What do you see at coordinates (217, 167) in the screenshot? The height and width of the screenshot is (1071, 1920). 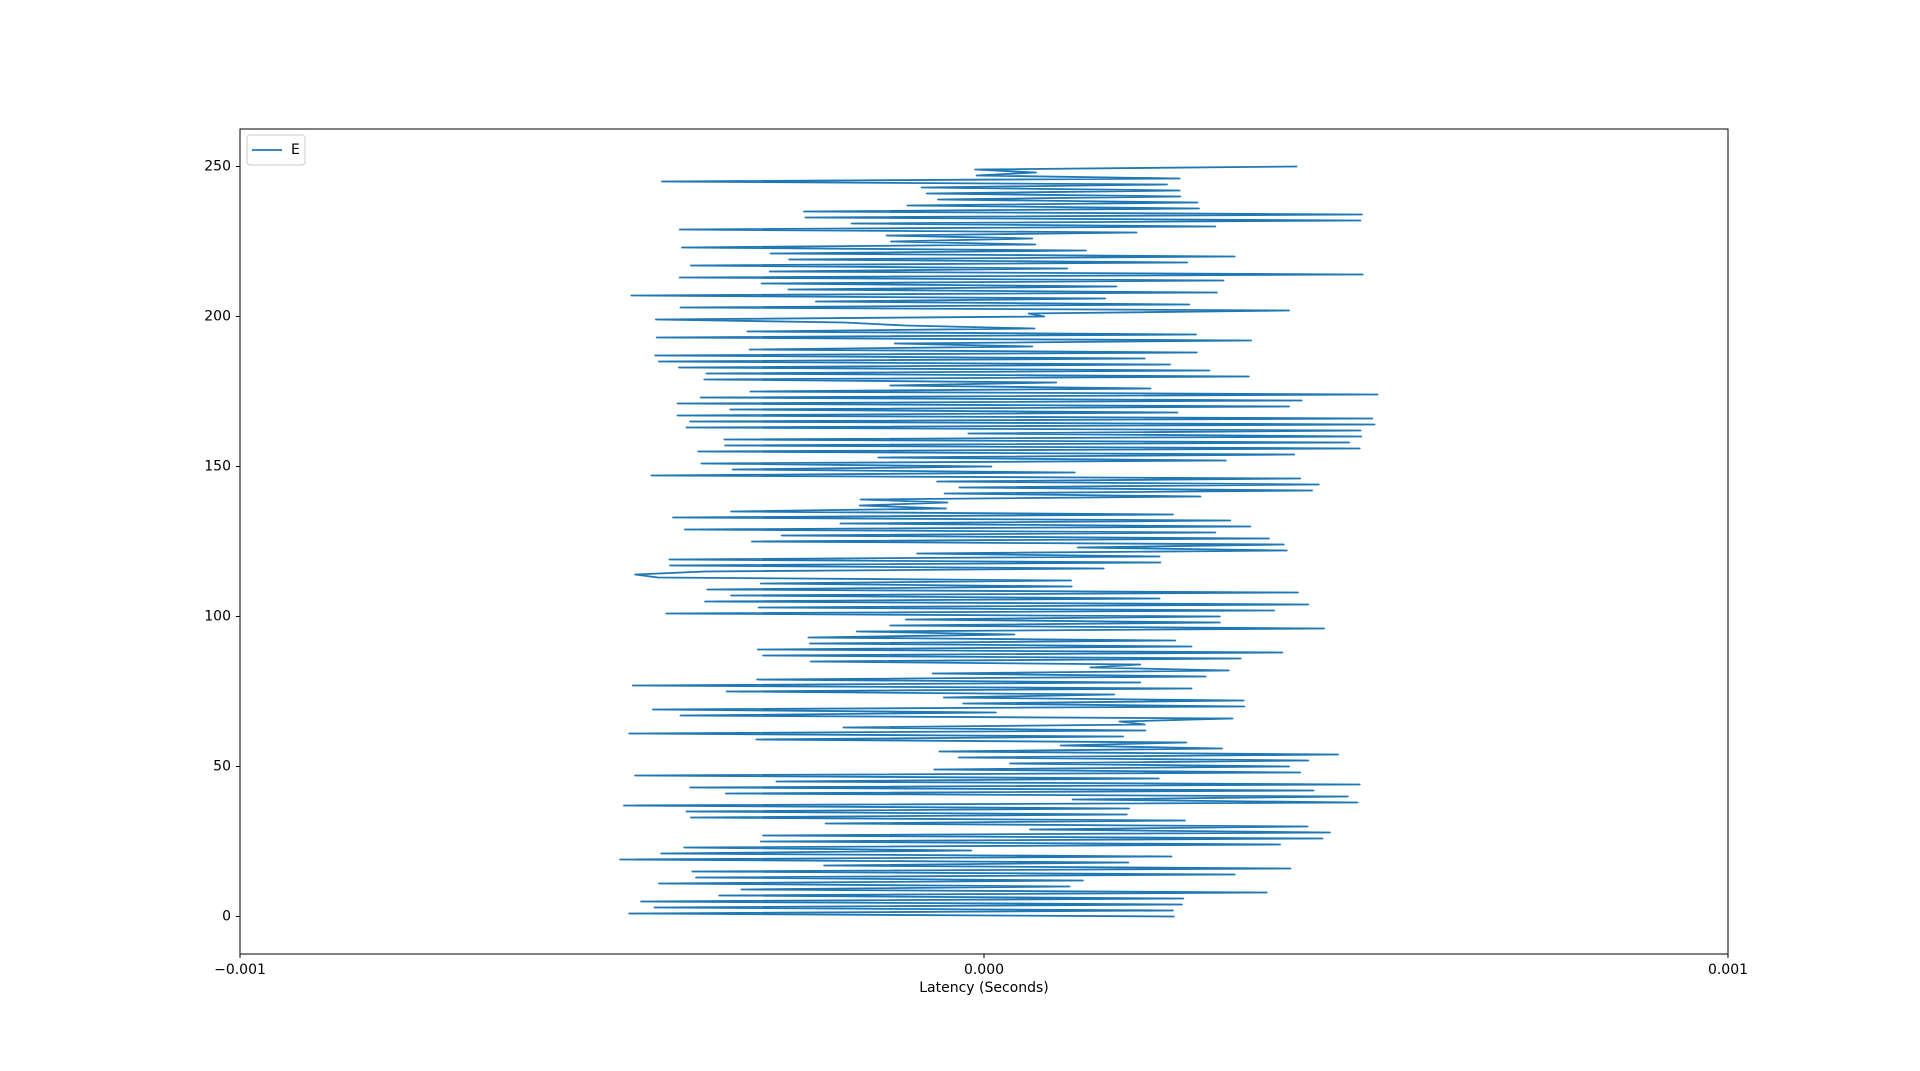 I see `y-tick-label: 250` at bounding box center [217, 167].